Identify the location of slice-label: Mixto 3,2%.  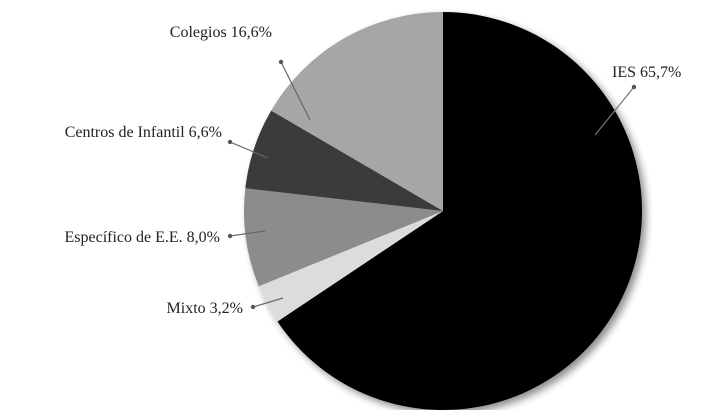
(205, 308).